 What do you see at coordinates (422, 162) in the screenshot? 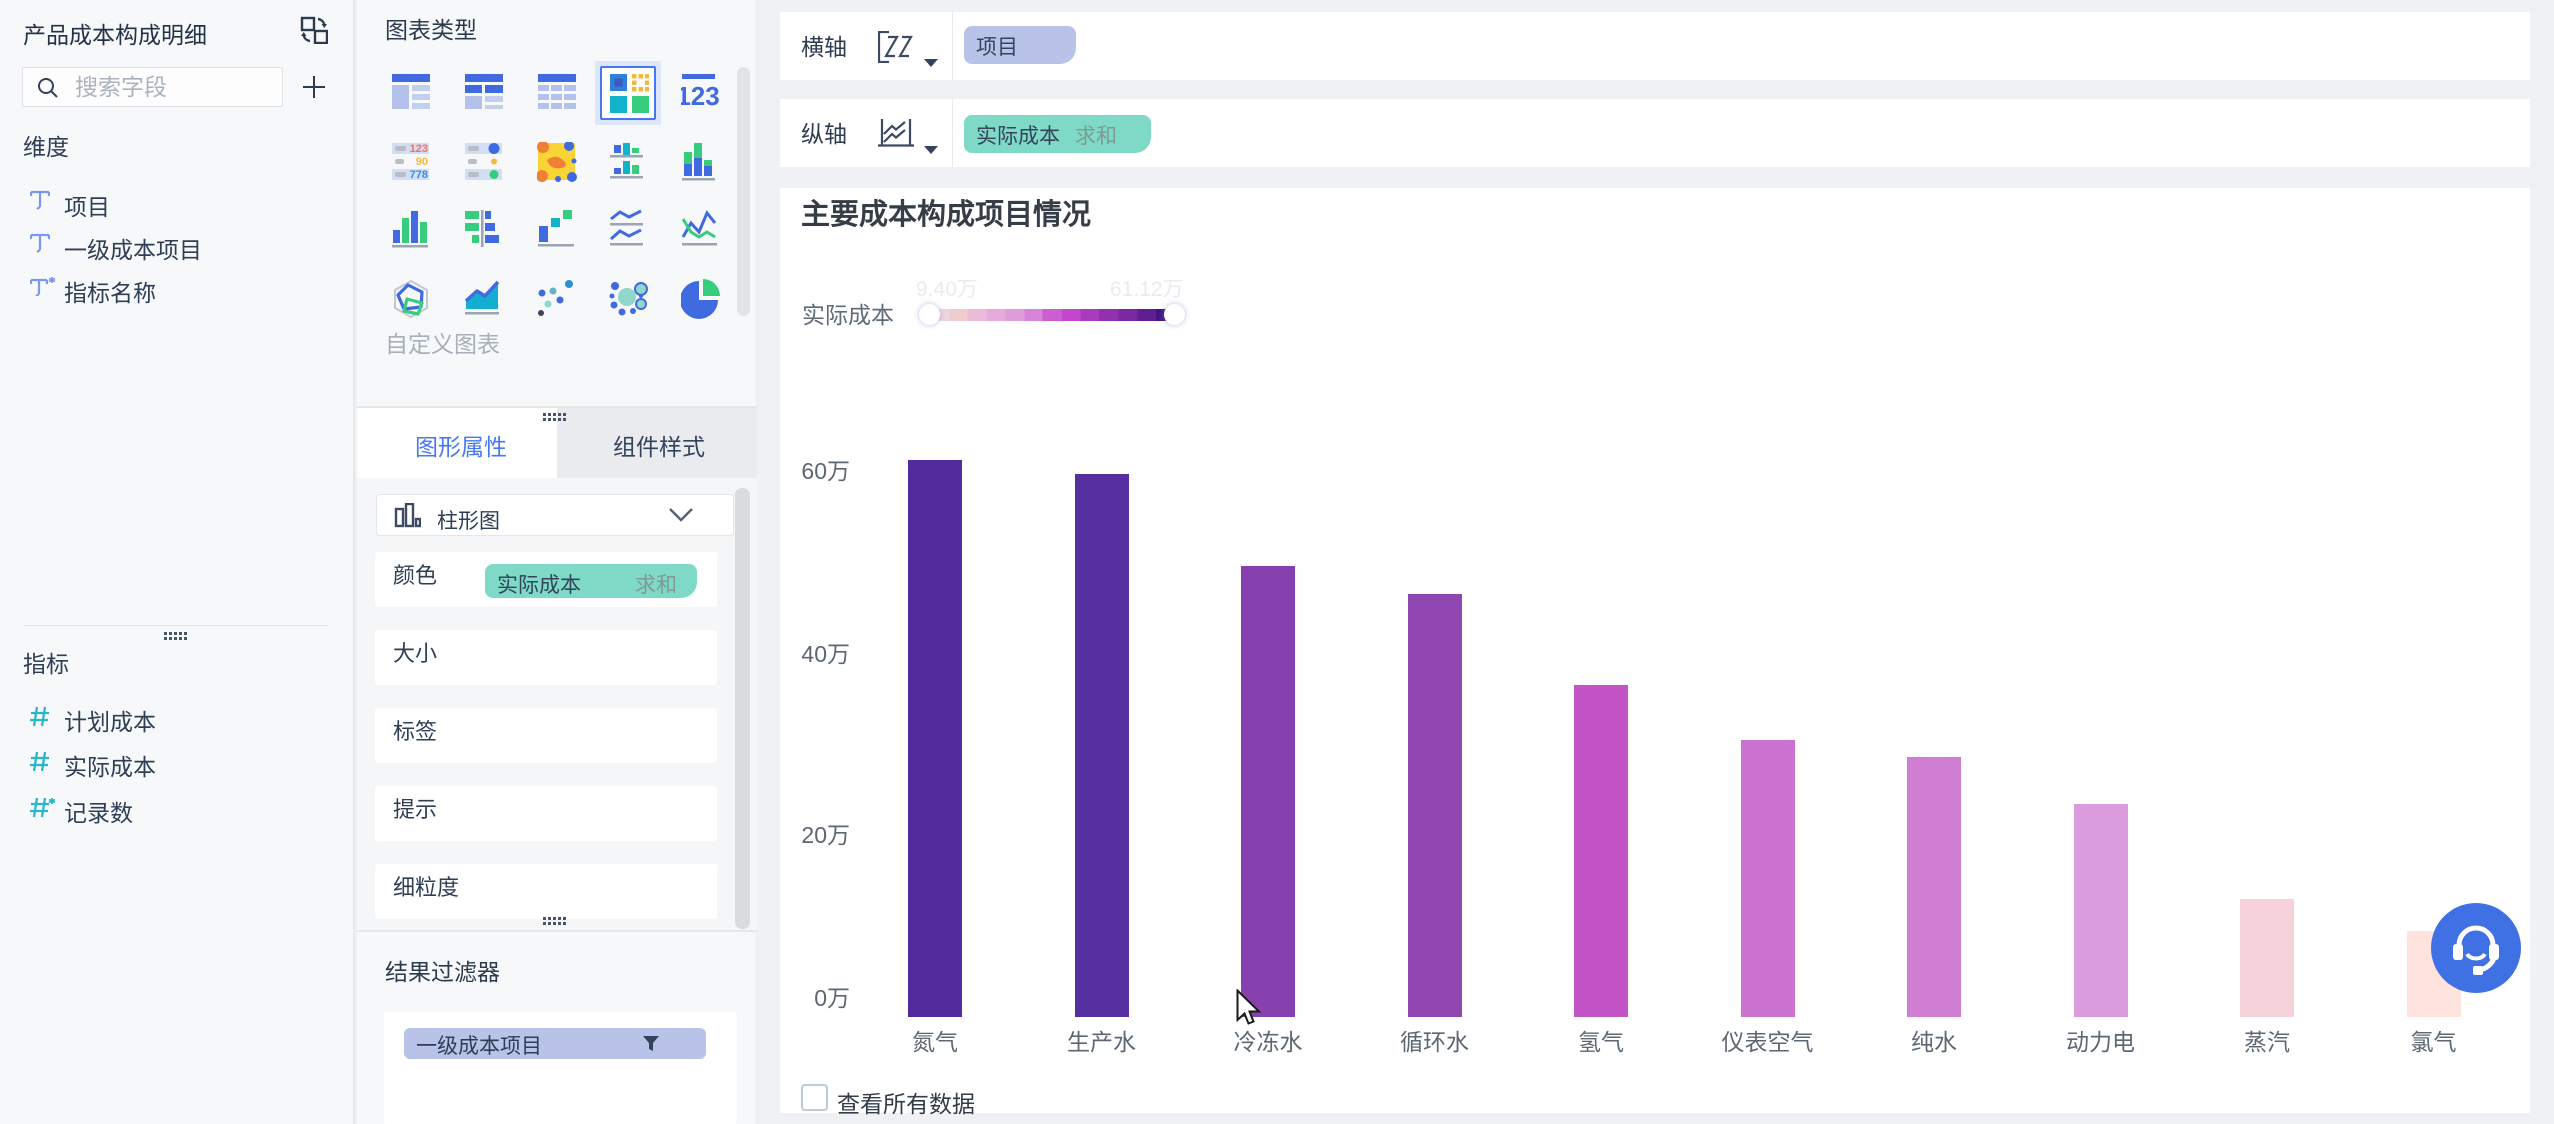
I see `svg-text: 90` at bounding box center [422, 162].